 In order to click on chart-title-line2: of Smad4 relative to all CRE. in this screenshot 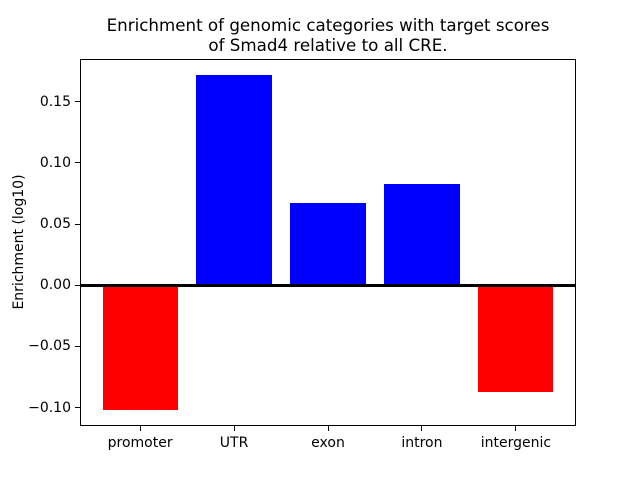, I will do `click(328, 45)`.